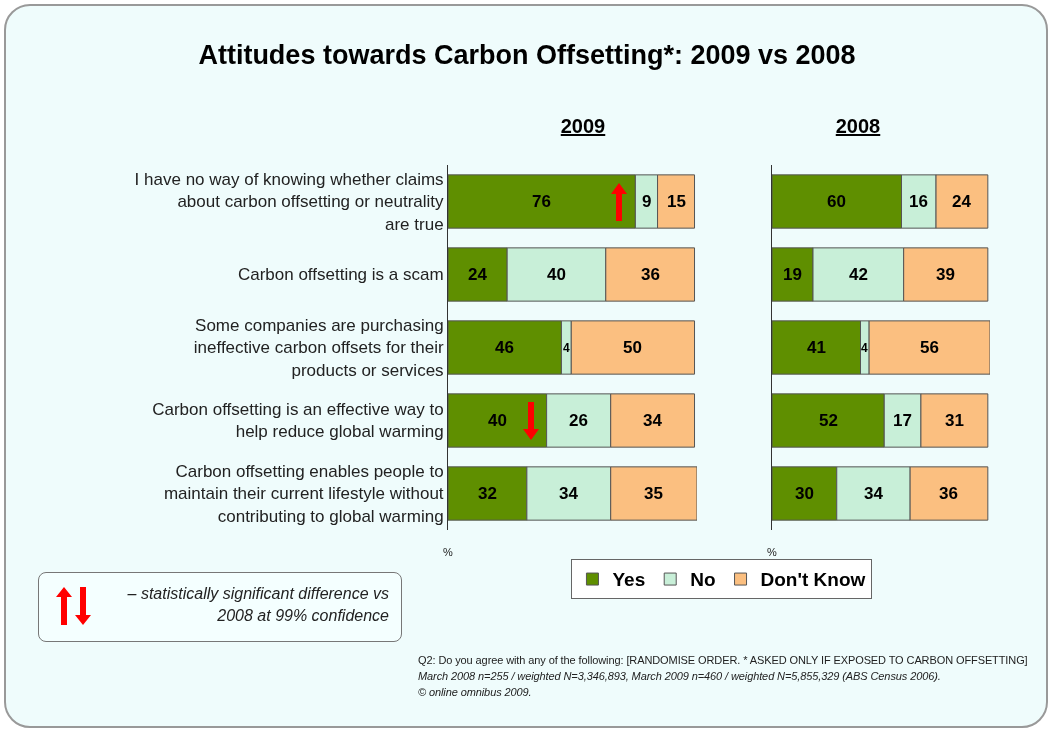 Image resolution: width=1054 pixels, height=733 pixels. Describe the element at coordinates (578, 420) in the screenshot. I see `data-label: 26` at that location.